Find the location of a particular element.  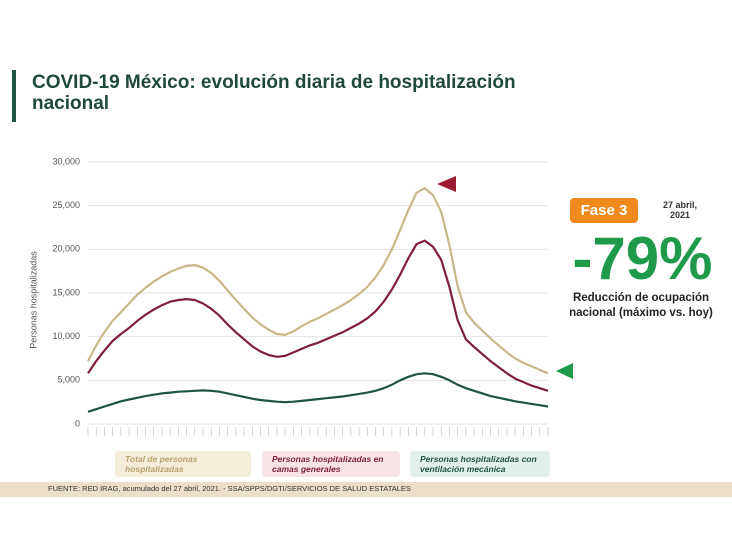

date-label: 27 abril, 2021 is located at coordinates (680, 210).